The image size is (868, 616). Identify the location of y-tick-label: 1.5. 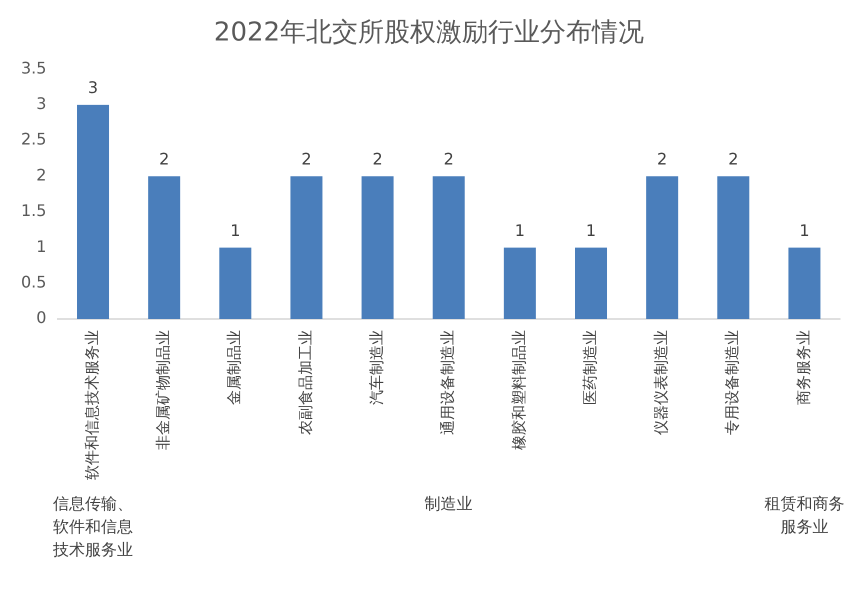
(33, 210).